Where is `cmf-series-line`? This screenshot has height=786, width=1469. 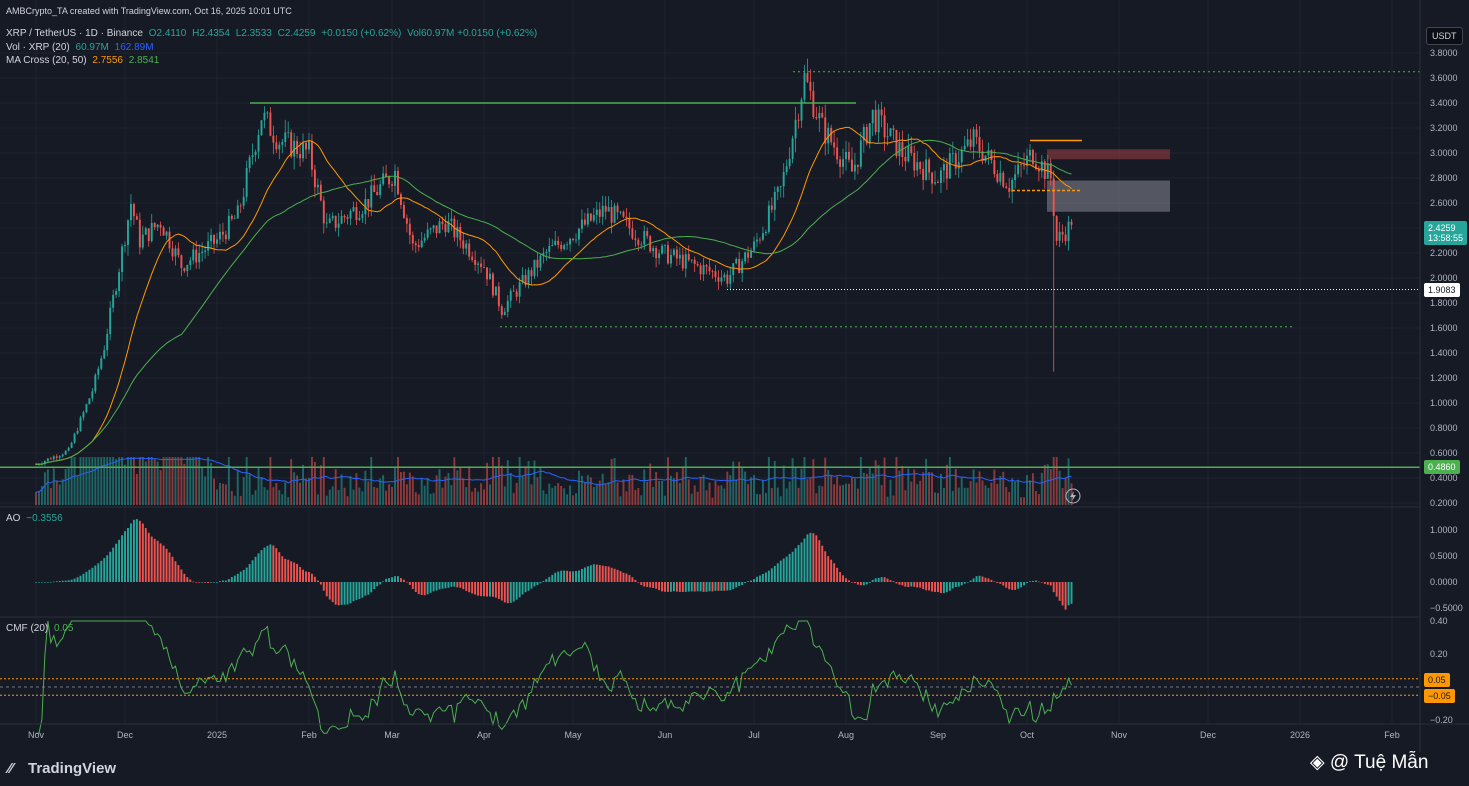
cmf-series-line is located at coordinates (554, 677).